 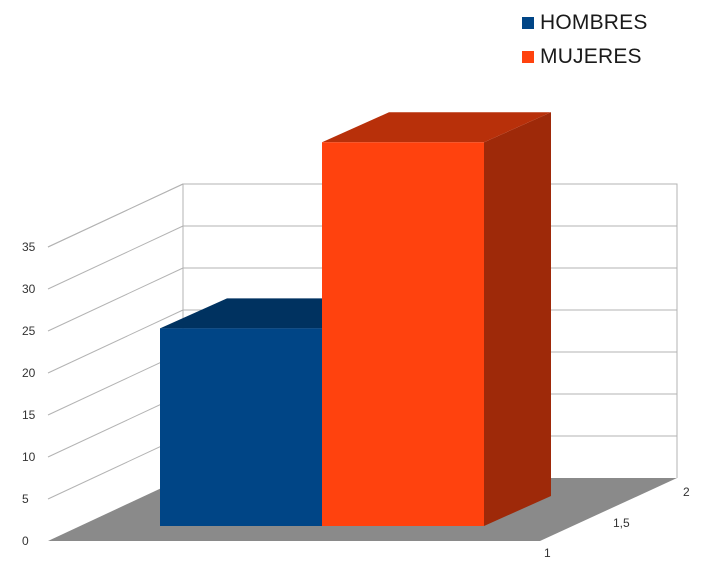 I want to click on y-tick-label: 20, so click(x=29, y=373).